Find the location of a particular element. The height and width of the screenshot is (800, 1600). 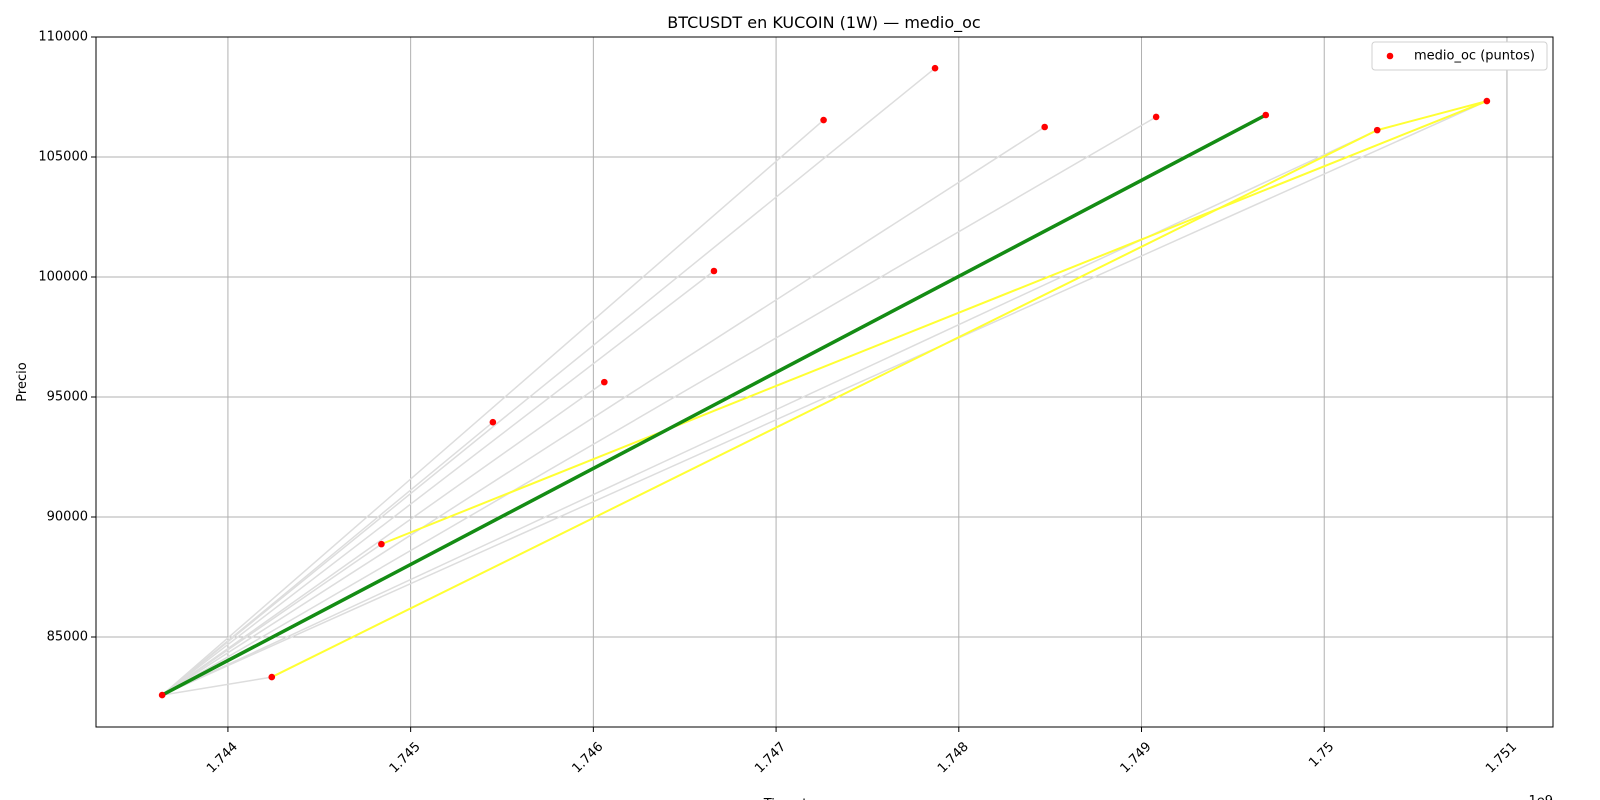

x-tick-label: 1.748 is located at coordinates (953, 757).